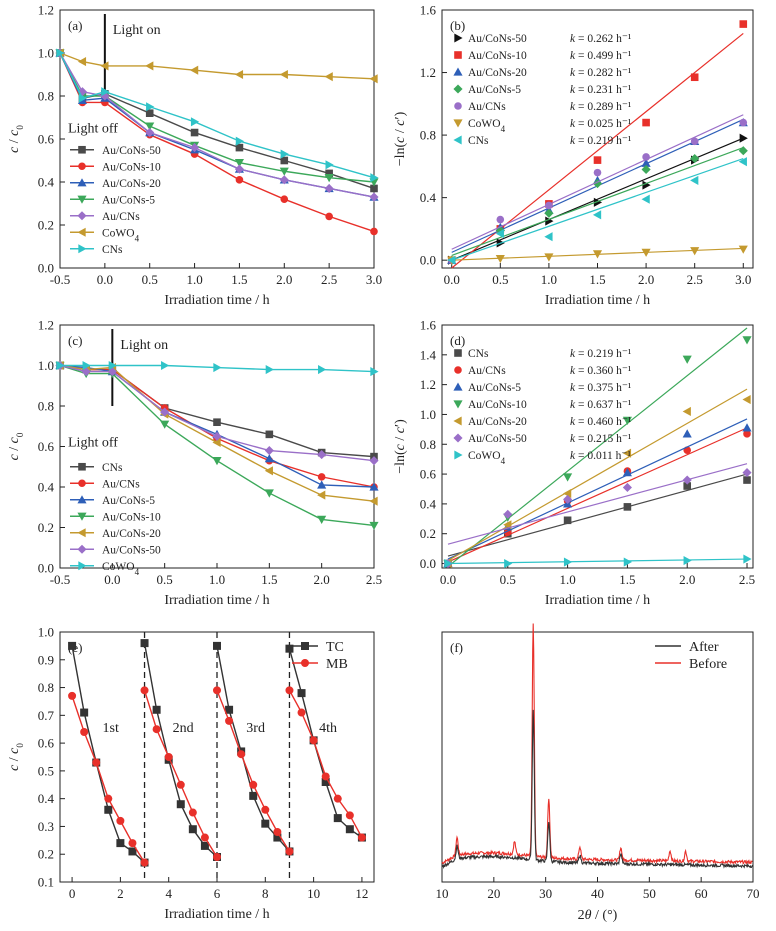 The image size is (776, 931). I want to click on y-axis-label-group: c / c0, so click(16, 757).